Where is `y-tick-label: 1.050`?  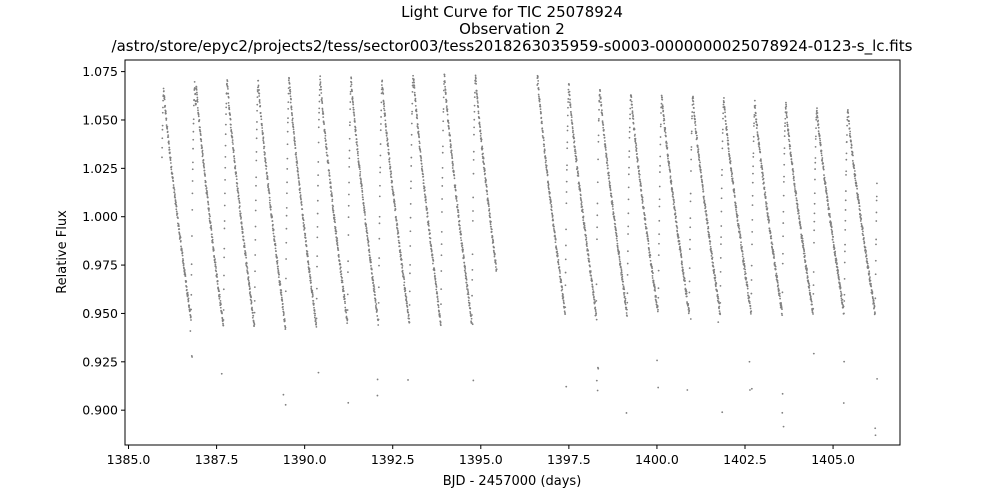 y-tick-label: 1.050 is located at coordinates (100, 119).